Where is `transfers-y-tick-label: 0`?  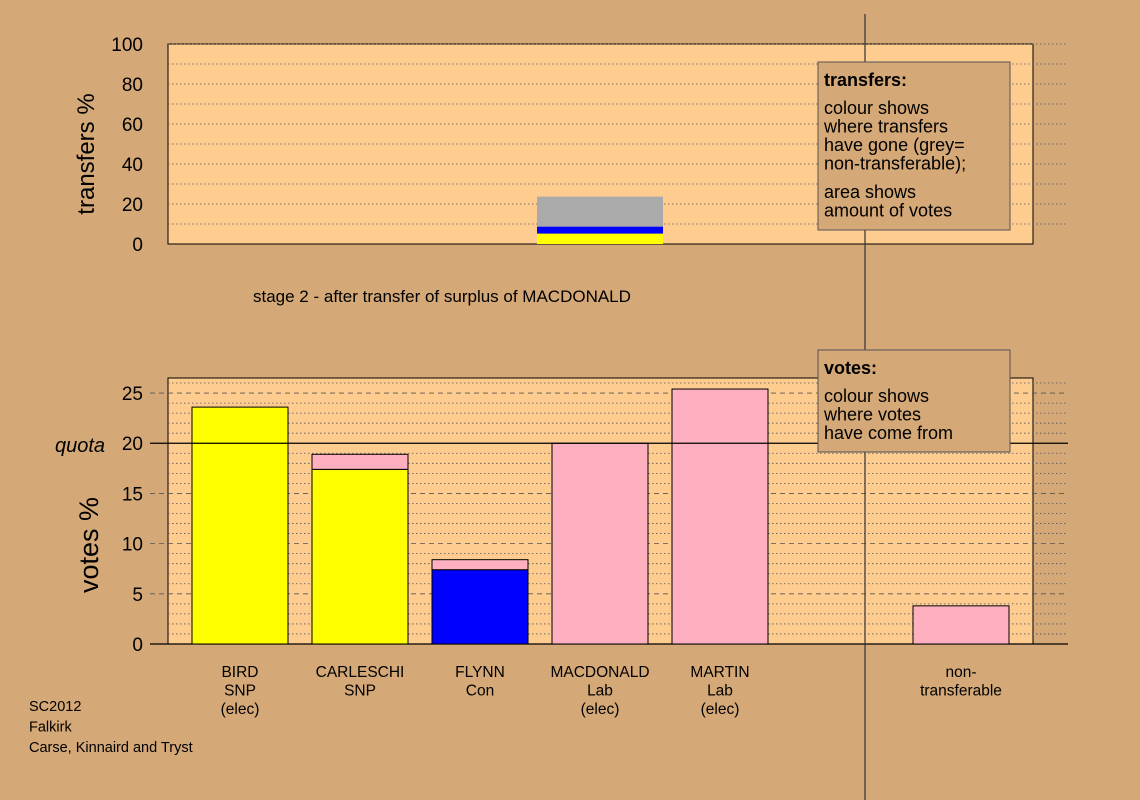
transfers-y-tick-label: 0 is located at coordinates (137, 245).